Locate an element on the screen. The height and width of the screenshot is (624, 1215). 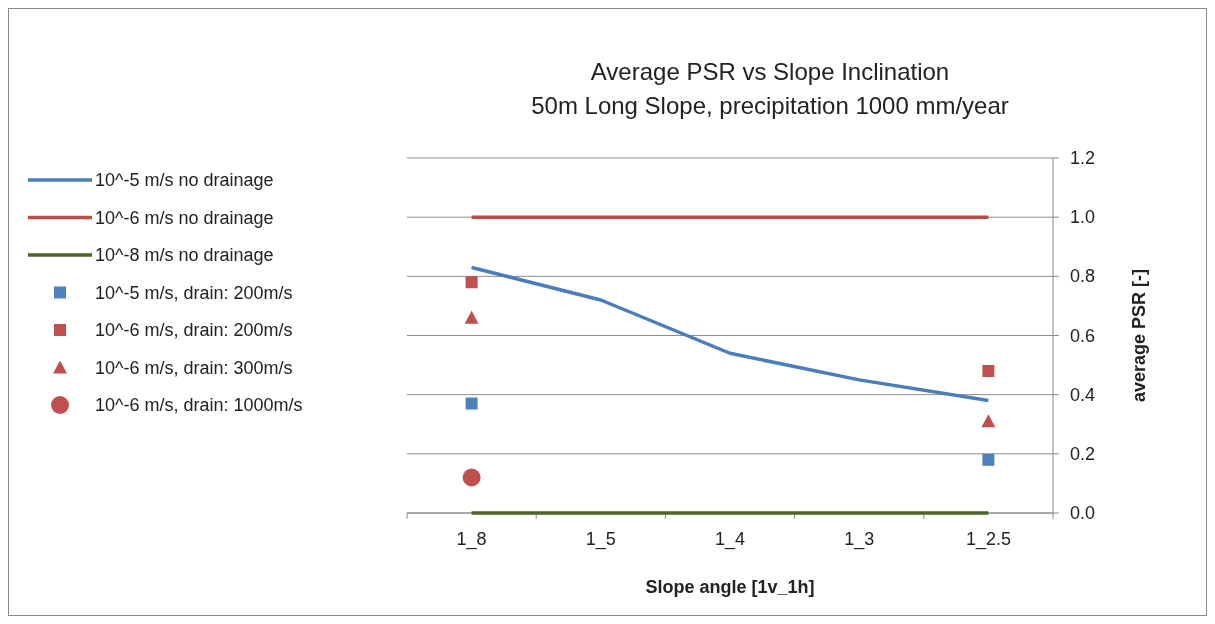
x-tick-label: 1_2.5 is located at coordinates (988, 539).